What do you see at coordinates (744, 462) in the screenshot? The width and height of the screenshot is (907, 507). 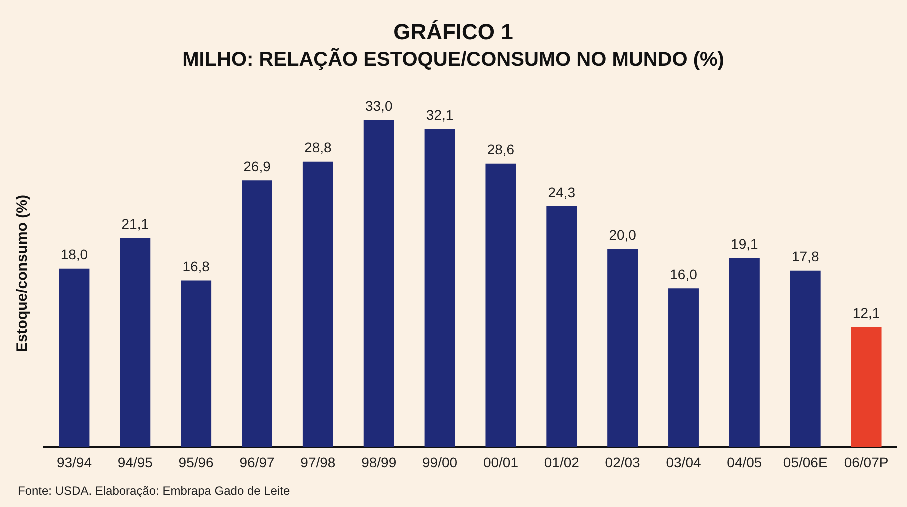 I see `x-tick-label: 04/05` at bounding box center [744, 462].